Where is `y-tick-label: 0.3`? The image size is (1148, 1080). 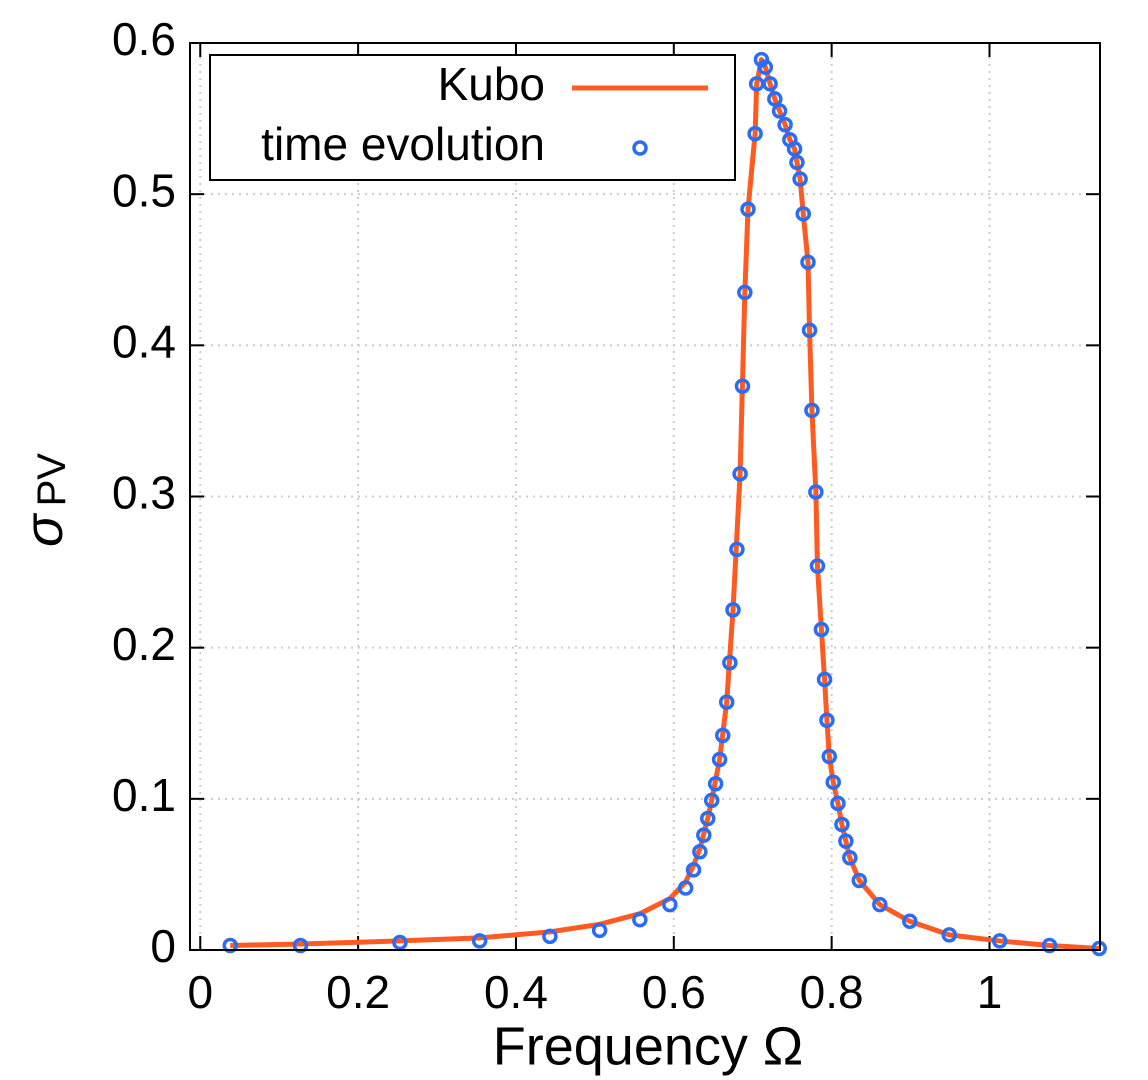
y-tick-label: 0.3 is located at coordinates (144, 493).